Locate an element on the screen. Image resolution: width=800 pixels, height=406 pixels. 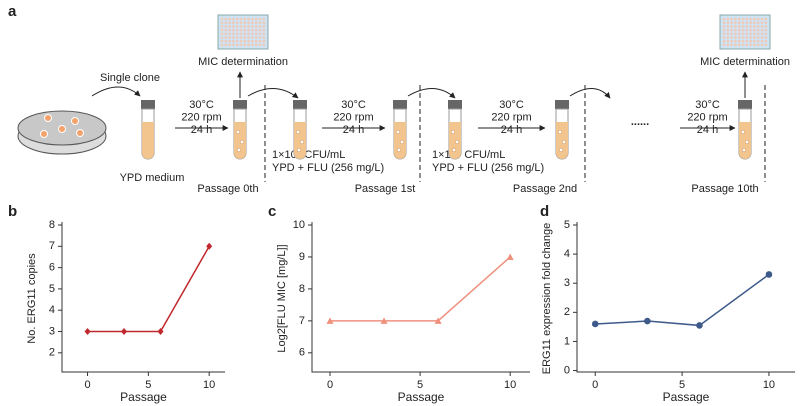
x-axis-label: Passage is located at coordinates (143, 397).